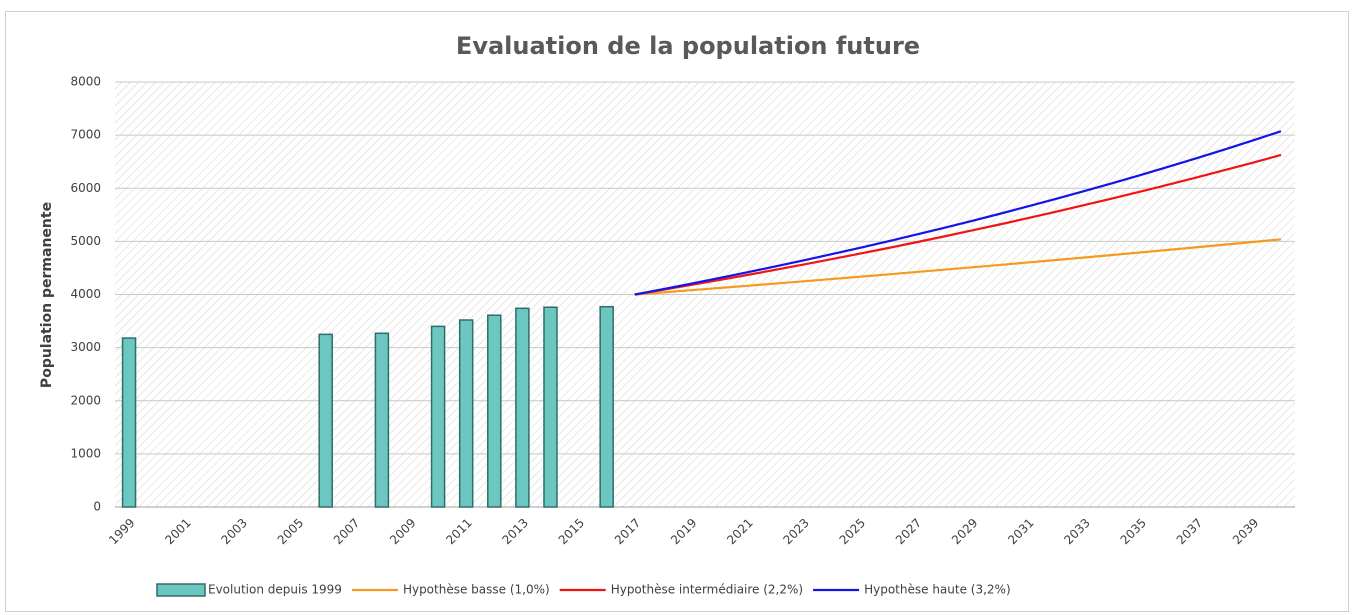 The height and width of the screenshot is (615, 1355). Describe the element at coordinates (97, 507) in the screenshot. I see `y-tick-label: 0` at that location.